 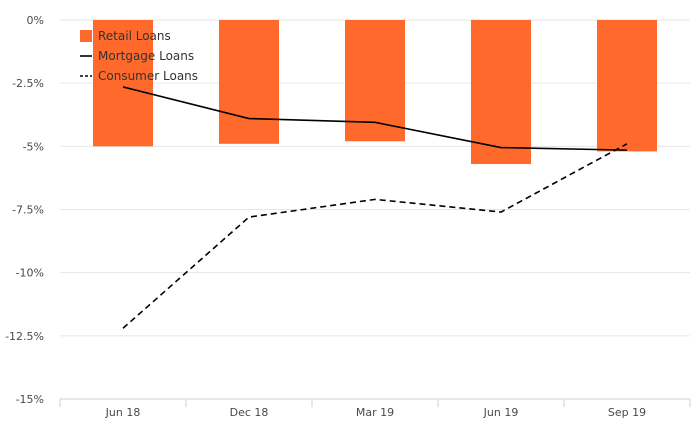 What do you see at coordinates (28, 83) in the screenshot?
I see `y-tick-label: -2.5%` at bounding box center [28, 83].